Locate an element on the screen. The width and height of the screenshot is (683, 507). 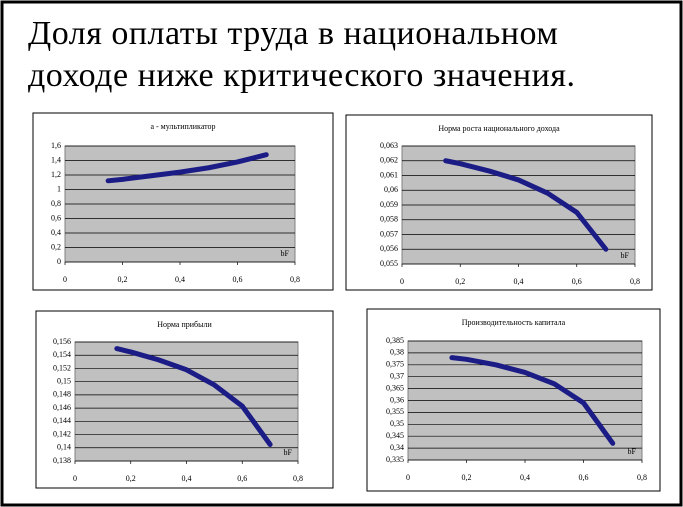
y-tick-label: 0,057 is located at coordinates (389, 233).